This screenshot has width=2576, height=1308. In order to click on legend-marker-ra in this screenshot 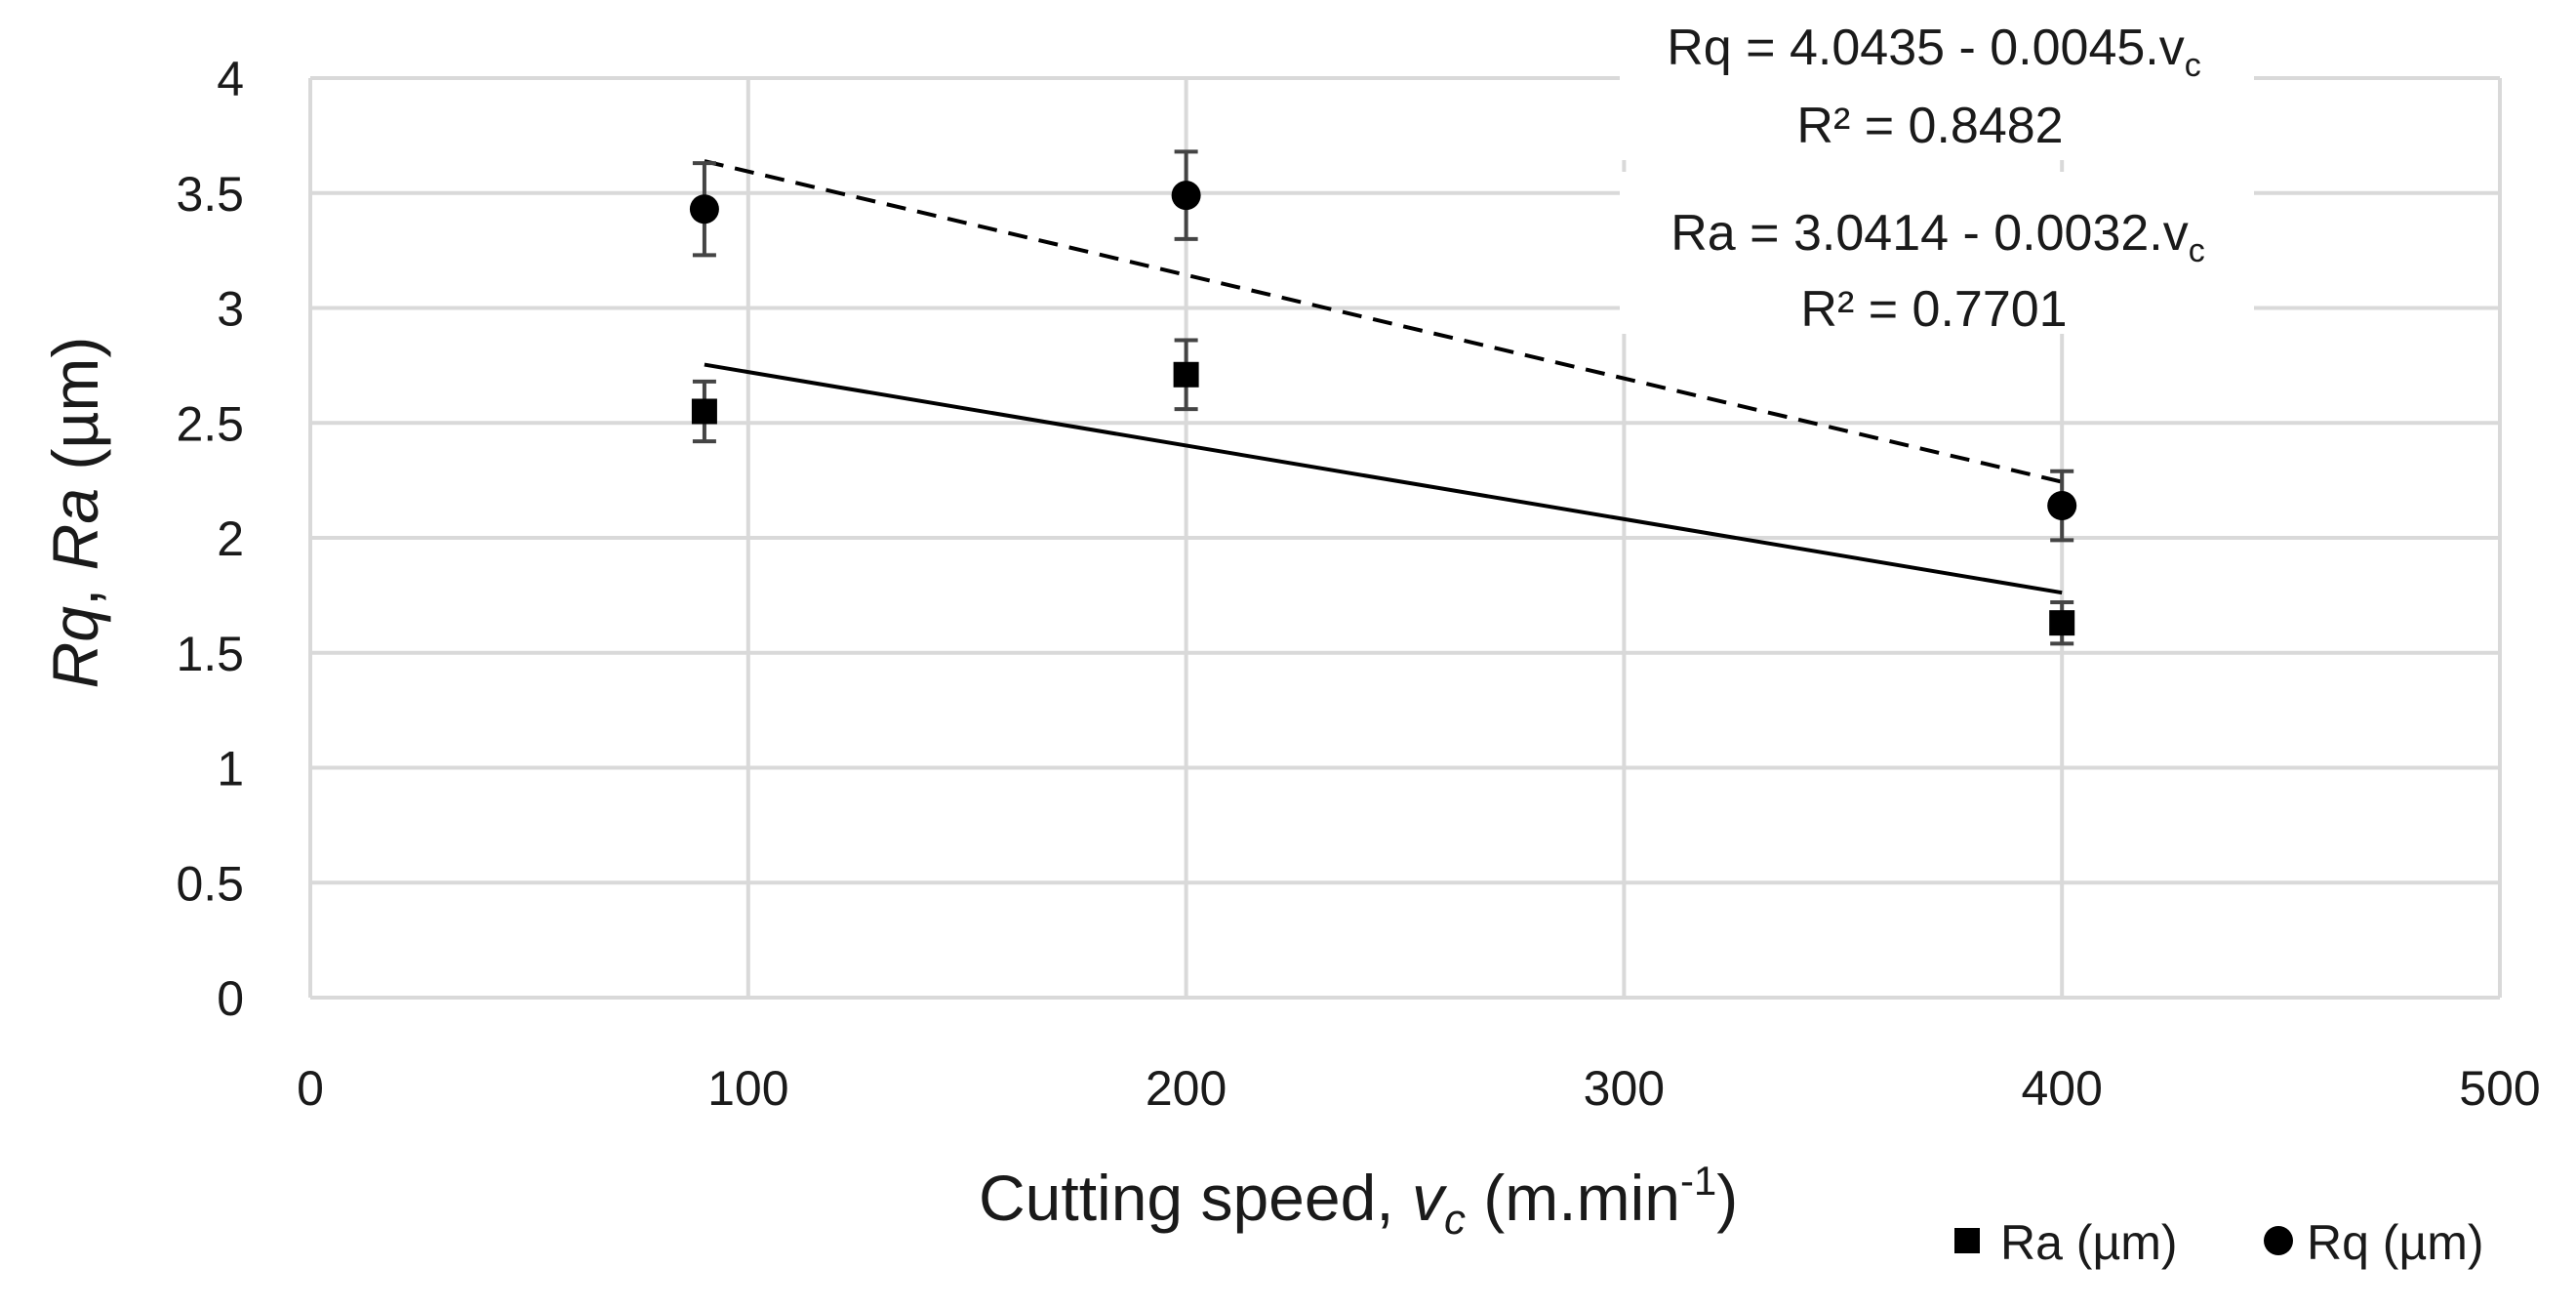, I will do `click(1967, 1240)`.